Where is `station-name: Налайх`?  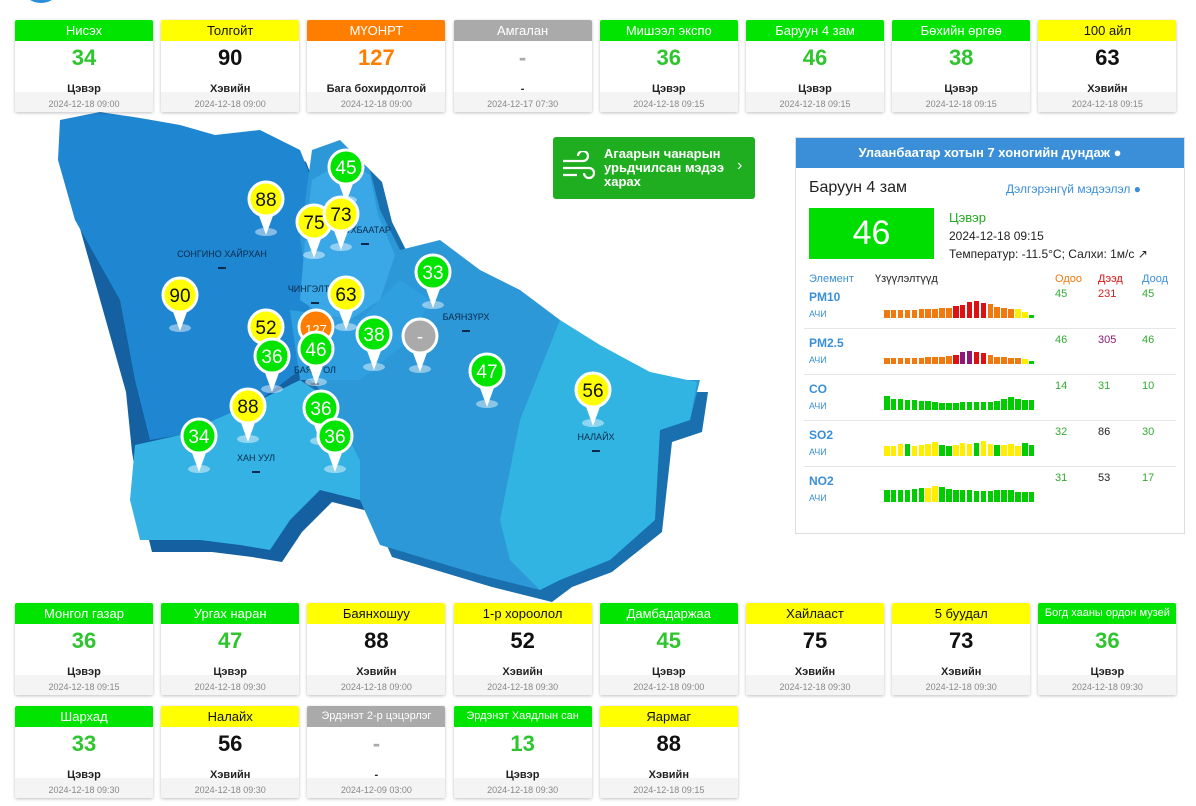 station-name: Налайх is located at coordinates (230, 716).